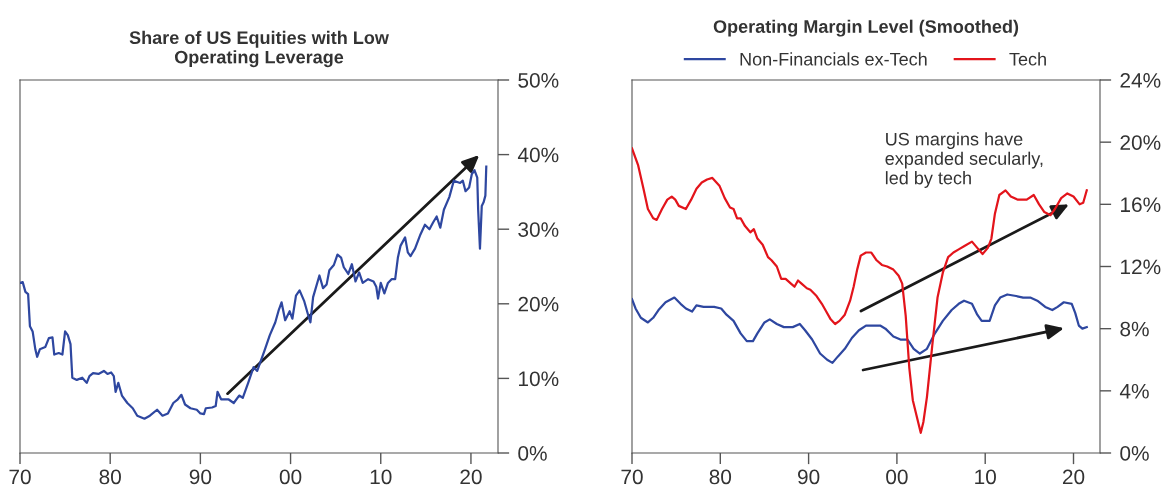 Image resolution: width=1173 pixels, height=489 pixels. What do you see at coordinates (964, 160) in the screenshot?
I see `annotation: US margins have expanded secularly, led by tech` at bounding box center [964, 160].